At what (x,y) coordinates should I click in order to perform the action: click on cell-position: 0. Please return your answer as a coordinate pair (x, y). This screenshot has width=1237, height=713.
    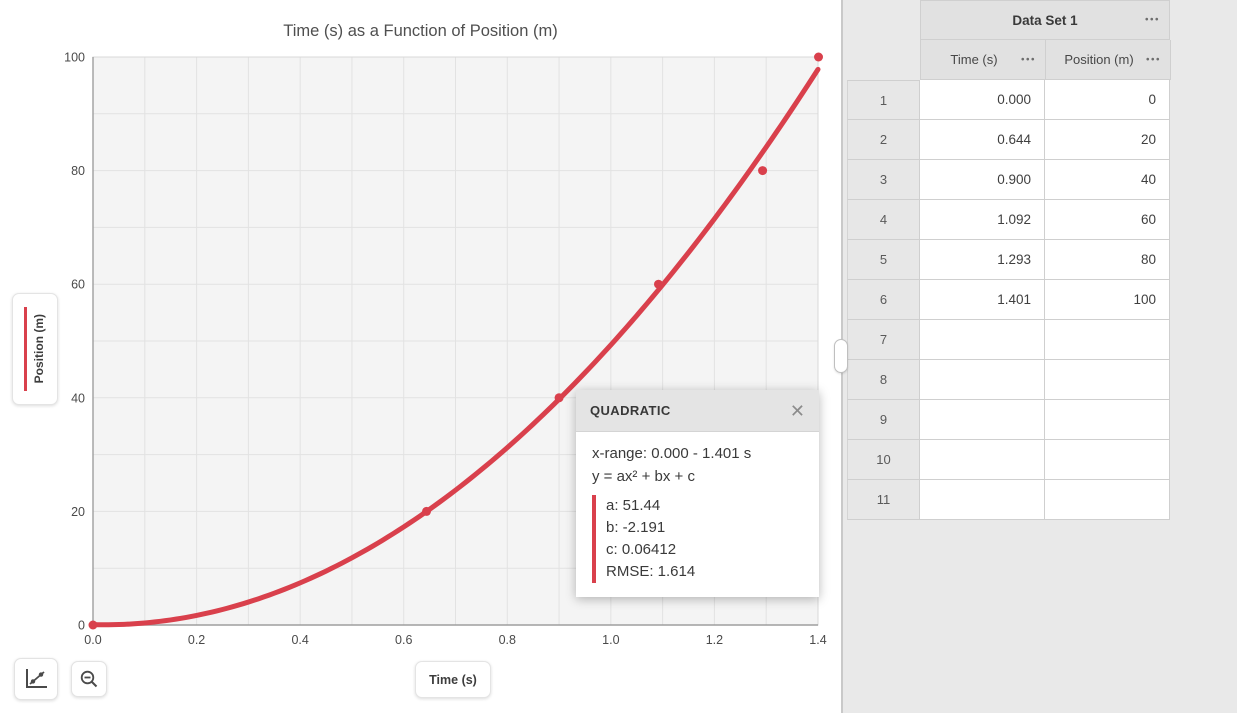
    Looking at the image, I should click on (1107, 100).